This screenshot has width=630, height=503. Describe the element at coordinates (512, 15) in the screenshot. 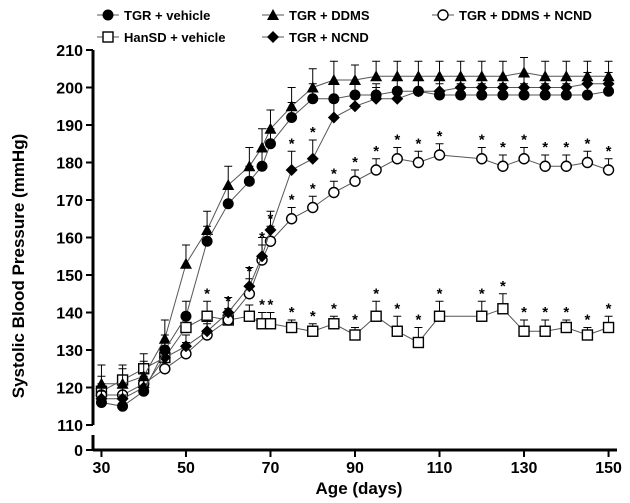

I see `legend-entry-tgr-ddms-ncnd: TGR + DDMS + NCND` at that location.